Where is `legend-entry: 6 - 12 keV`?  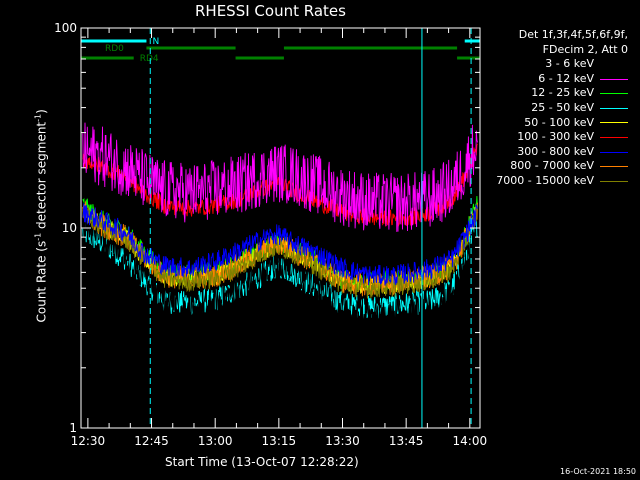 legend-entry: 6 - 12 keV is located at coordinates (562, 79).